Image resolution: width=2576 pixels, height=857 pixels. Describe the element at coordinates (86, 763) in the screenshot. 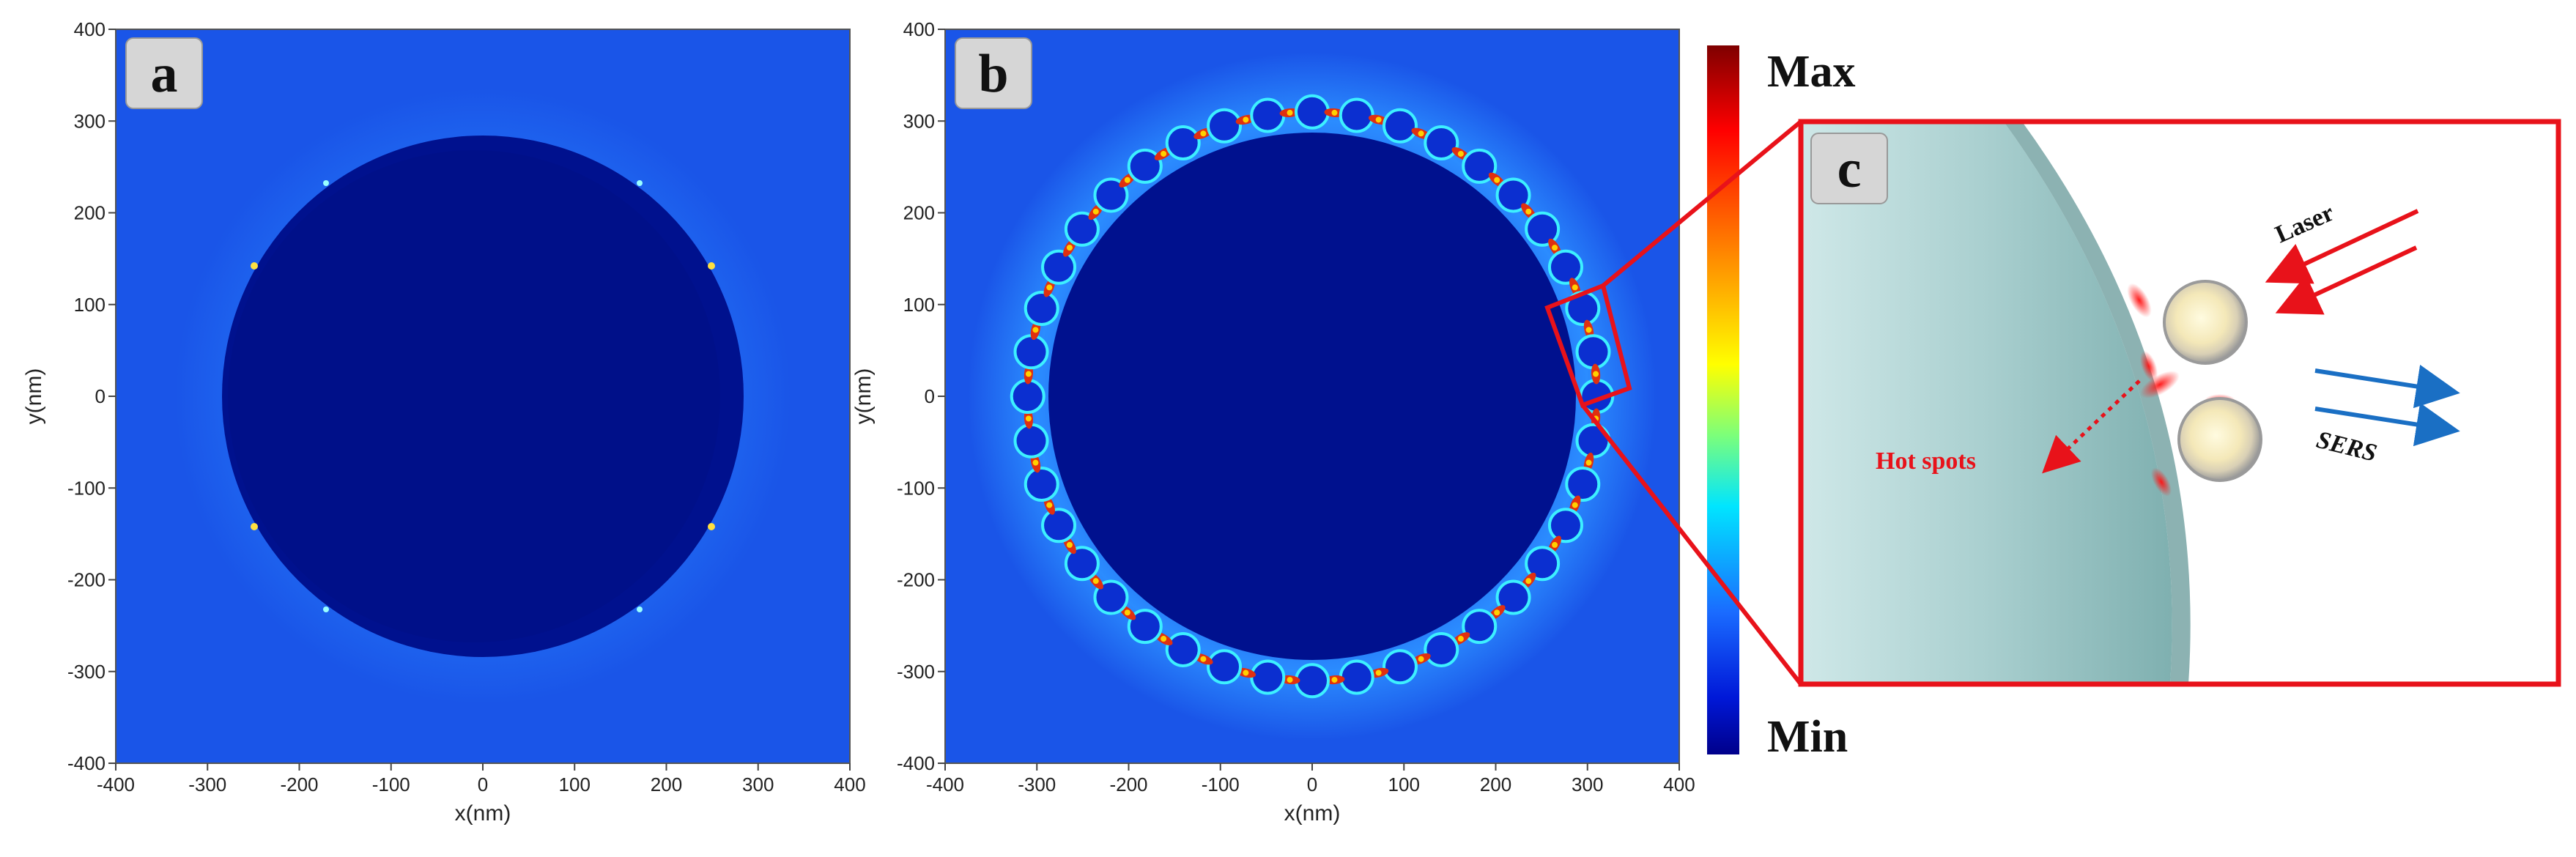

I see `y-tick-label: -400` at that location.